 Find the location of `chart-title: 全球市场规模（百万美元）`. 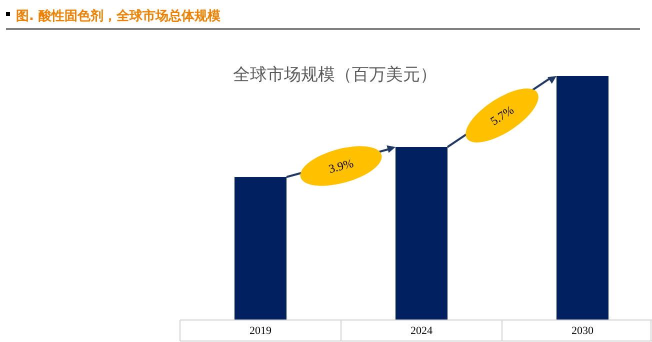

chart-title: 全球市场规模（百万美元） is located at coordinates (335, 75).